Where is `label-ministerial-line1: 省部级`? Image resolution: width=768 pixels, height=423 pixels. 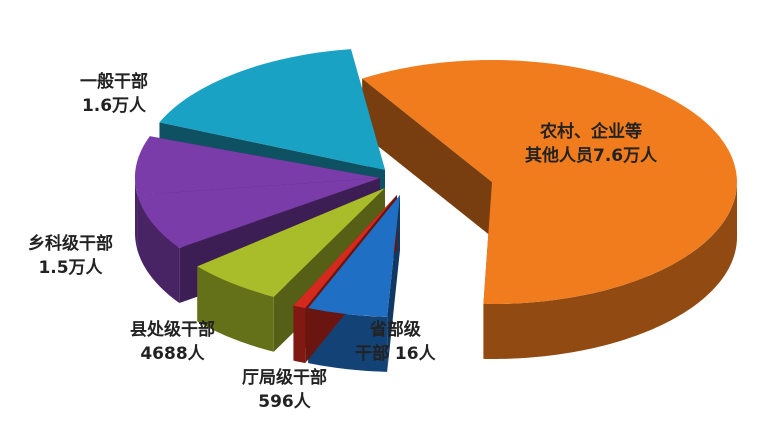
label-ministerial-line1: 省部级 is located at coordinates (395, 330).